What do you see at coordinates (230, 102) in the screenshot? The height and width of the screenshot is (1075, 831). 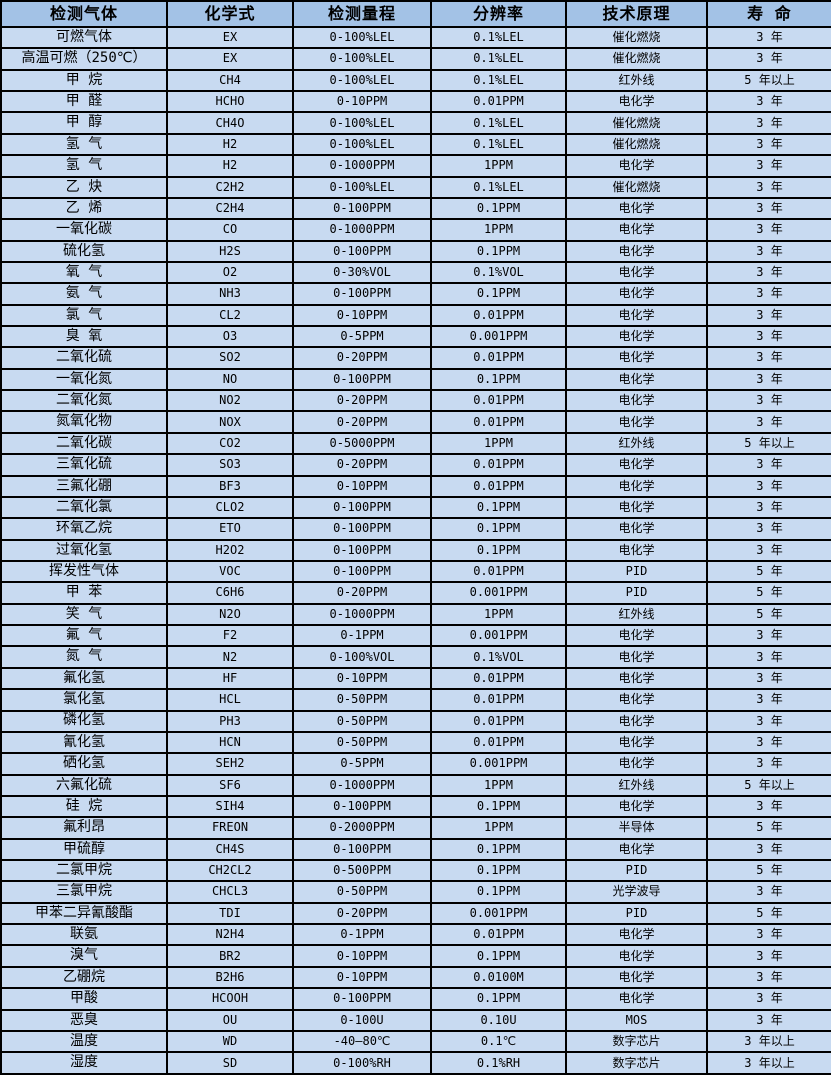 I see `cell-formula: HCHO` at bounding box center [230, 102].